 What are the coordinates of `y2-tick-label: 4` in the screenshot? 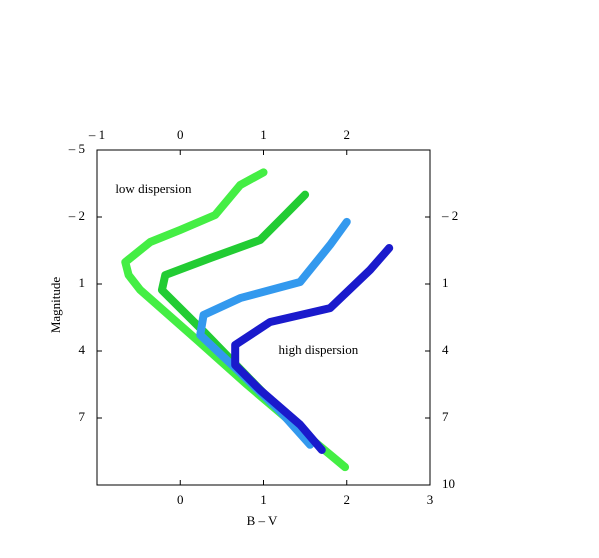 It's located at (445, 349).